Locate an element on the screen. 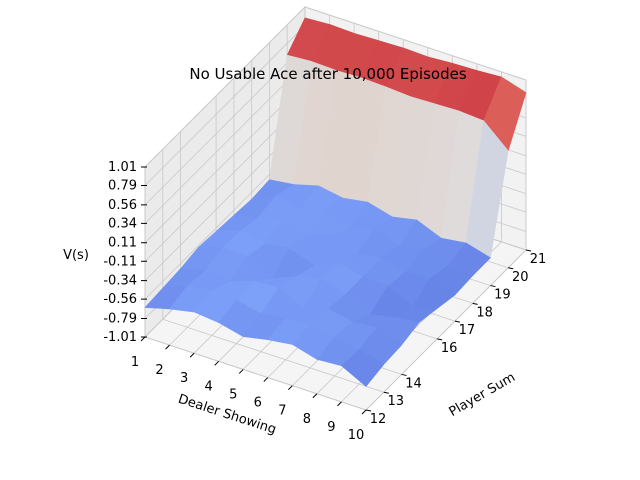 The height and width of the screenshot is (480, 640). z-tick-label: -0.79 is located at coordinates (120, 318).